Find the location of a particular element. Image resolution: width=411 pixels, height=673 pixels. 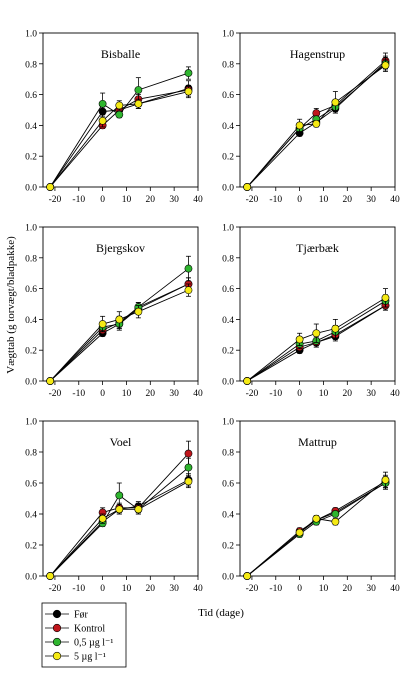

panel-mattrup: 0.0 0.2 0.4 0.6 0.8 1.0 -20 -10 0 10 20 30 40 Mattrup is located at coordinates (311, 506).